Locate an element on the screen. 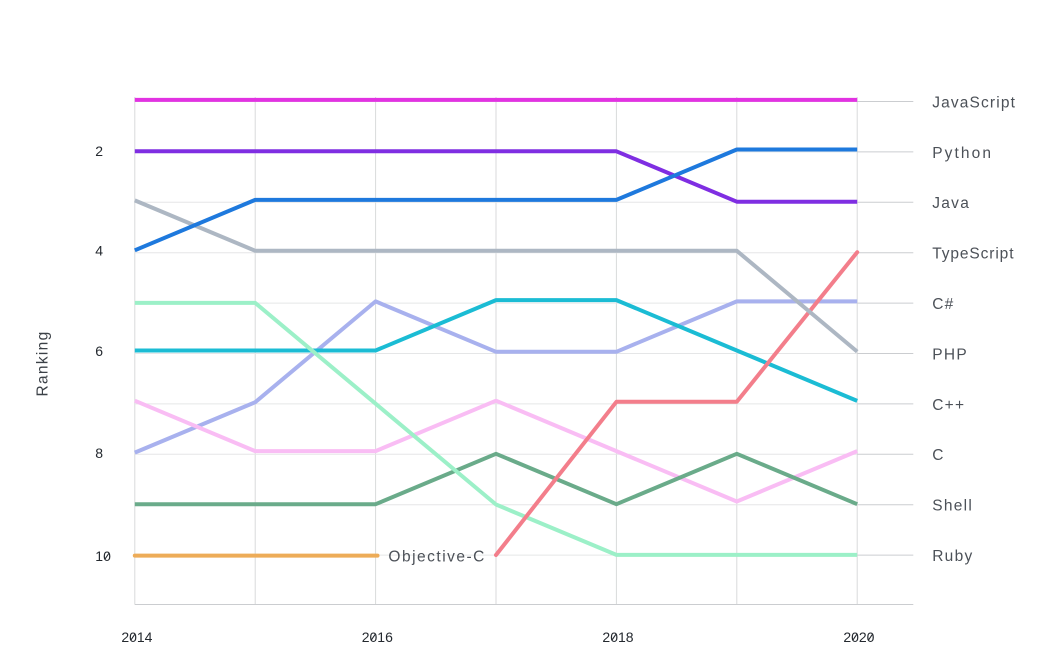  svg-text: 2 is located at coordinates (99, 151).